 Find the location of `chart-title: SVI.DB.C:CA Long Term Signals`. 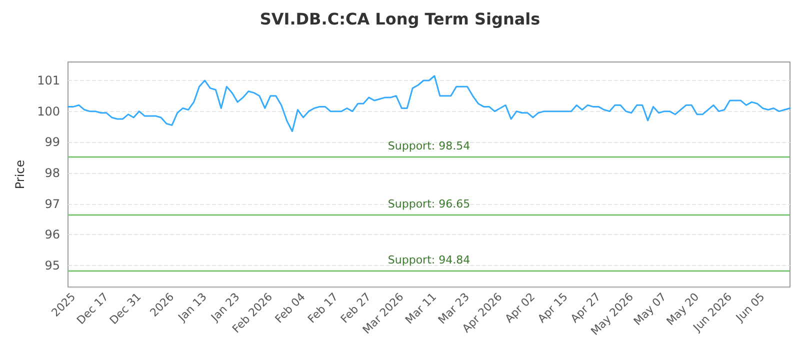

chart-title: SVI.DB.C:CA Long Term Signals is located at coordinates (400, 19).